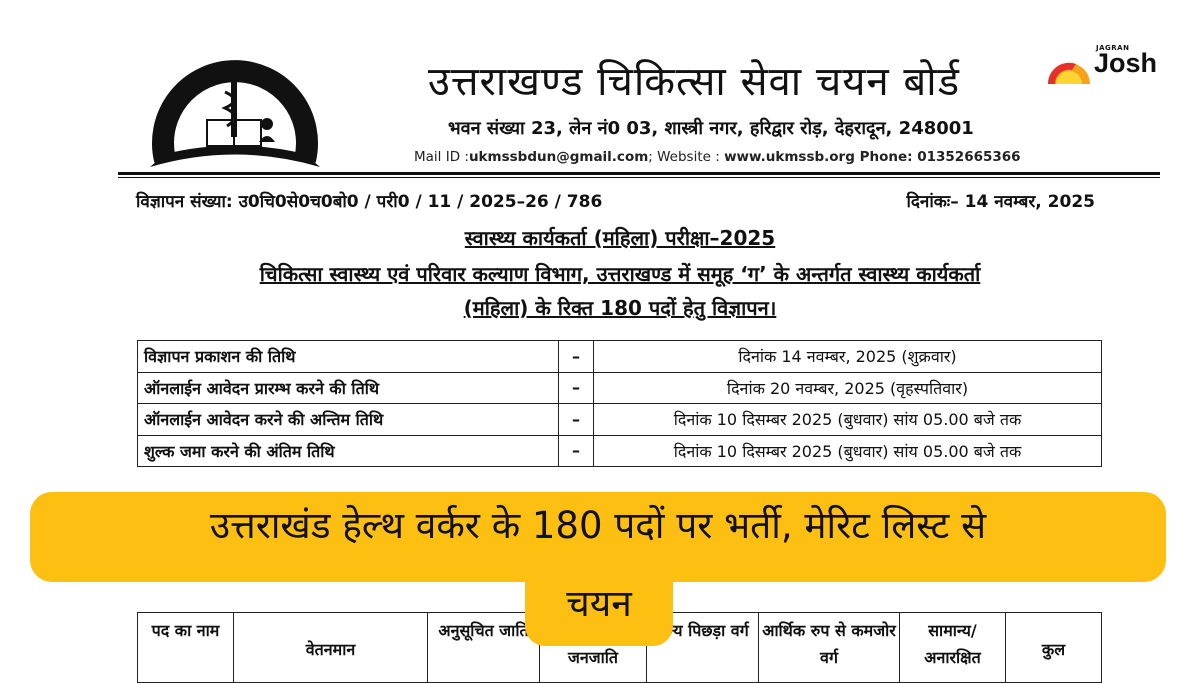 This screenshot has width=1200, height=683. What do you see at coordinates (1000, 202) in the screenshot?
I see `notice-date: दिनांकः– 14 नवम्बर, 2025` at bounding box center [1000, 202].